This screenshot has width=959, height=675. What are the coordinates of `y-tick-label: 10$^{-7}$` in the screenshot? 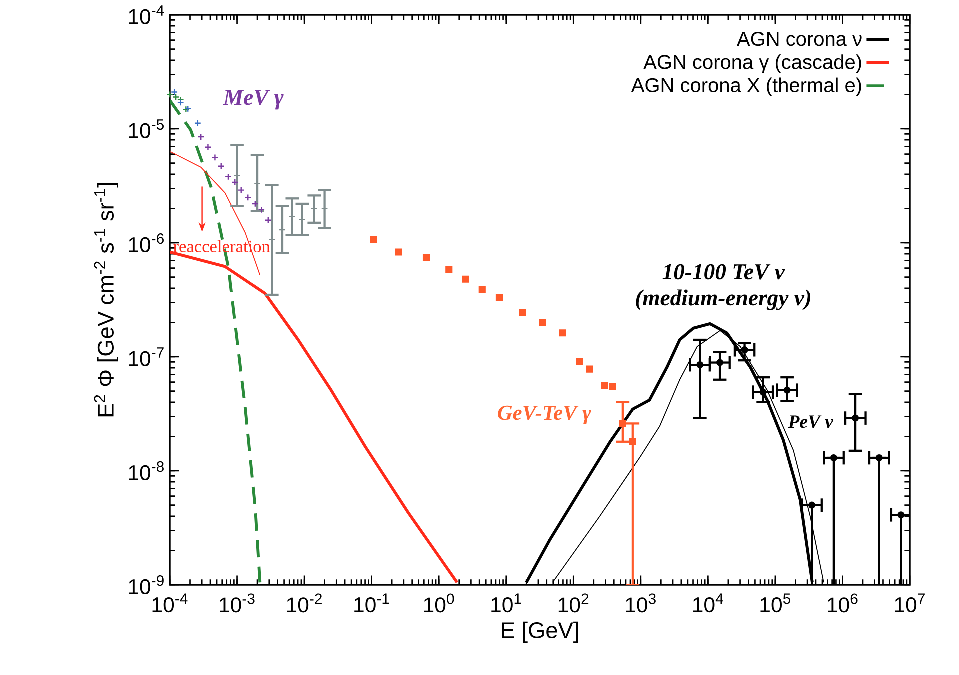 It's located at (146, 357).